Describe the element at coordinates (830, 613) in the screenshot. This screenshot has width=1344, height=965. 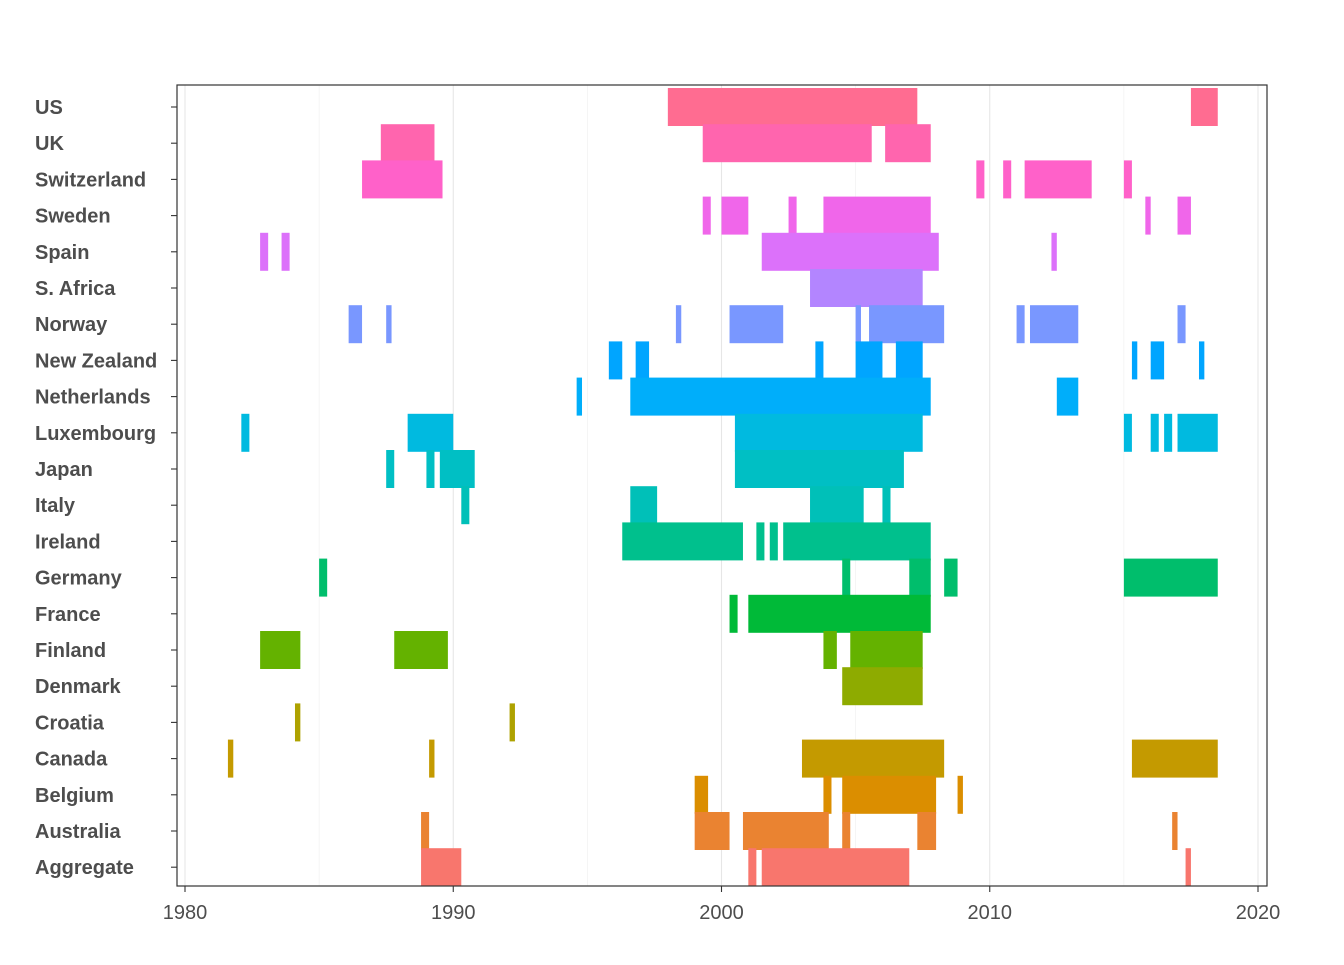
I see `row-france` at that location.